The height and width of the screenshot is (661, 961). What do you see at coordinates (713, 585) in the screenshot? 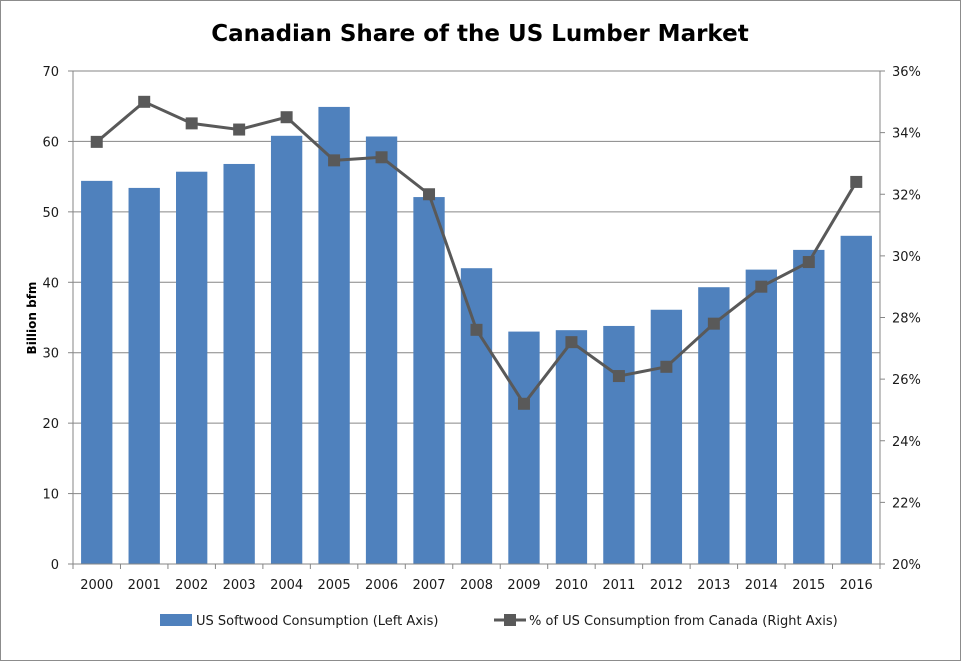
I see `x-tick-label: 2013` at bounding box center [713, 585].